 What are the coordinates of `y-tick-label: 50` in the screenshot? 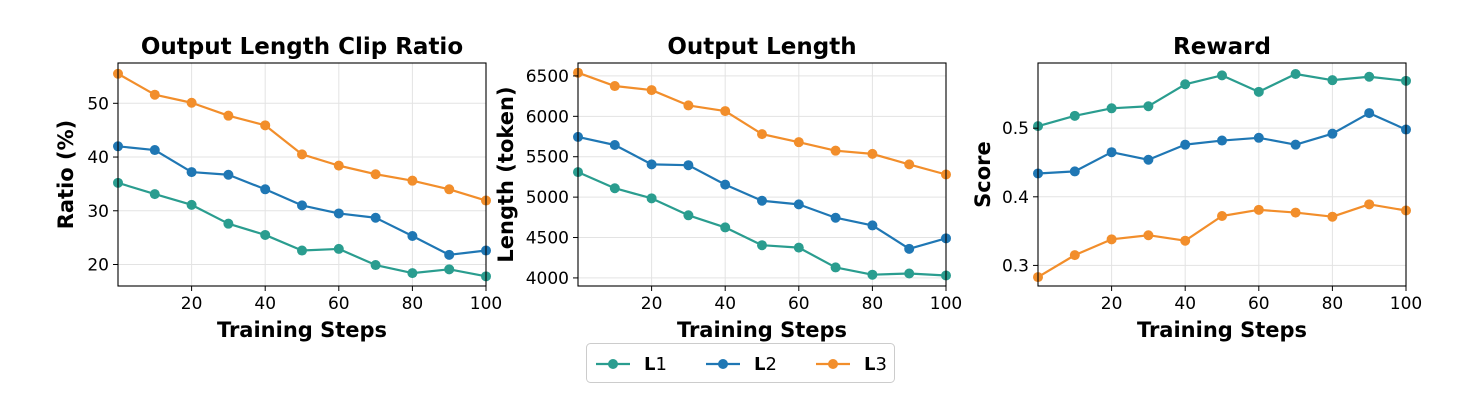 It's located at (98, 104).